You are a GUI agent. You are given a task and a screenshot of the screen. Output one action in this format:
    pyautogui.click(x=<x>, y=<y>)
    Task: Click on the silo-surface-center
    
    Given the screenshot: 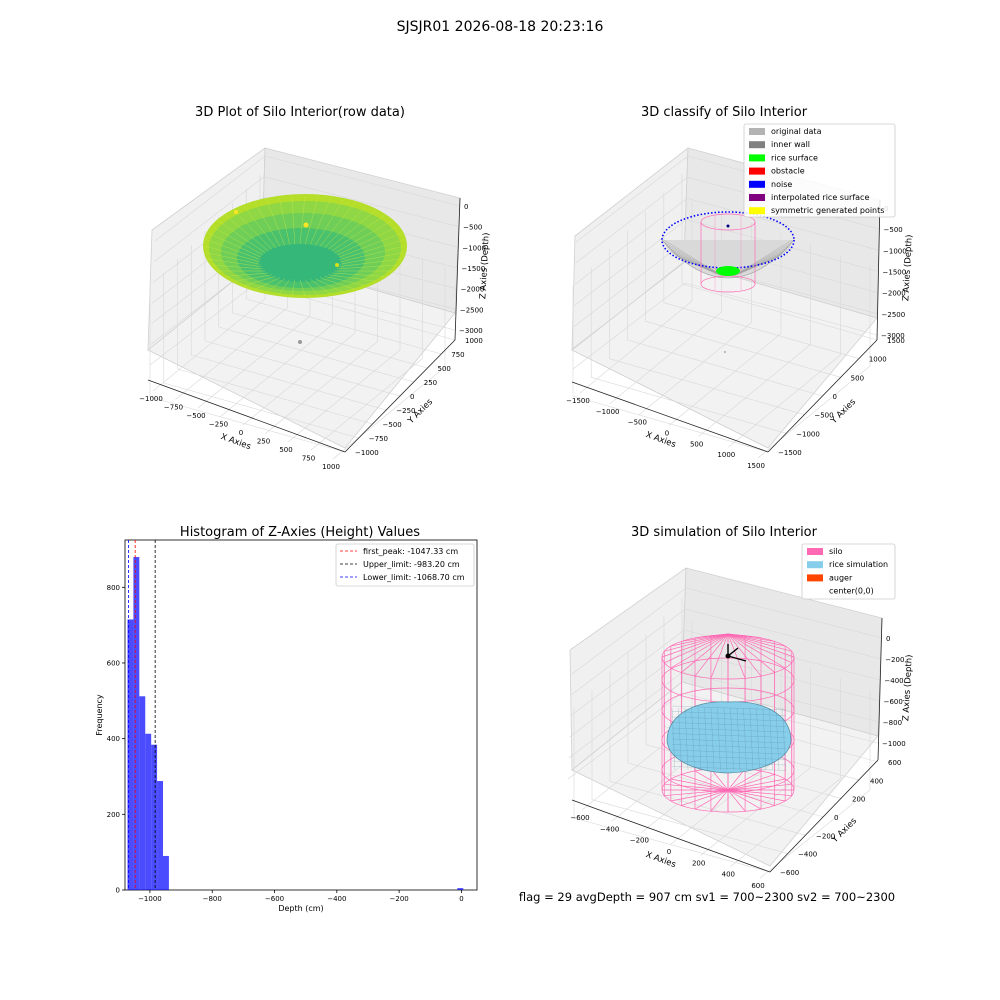 What is the action you would take?
    pyautogui.click(x=300, y=263)
    